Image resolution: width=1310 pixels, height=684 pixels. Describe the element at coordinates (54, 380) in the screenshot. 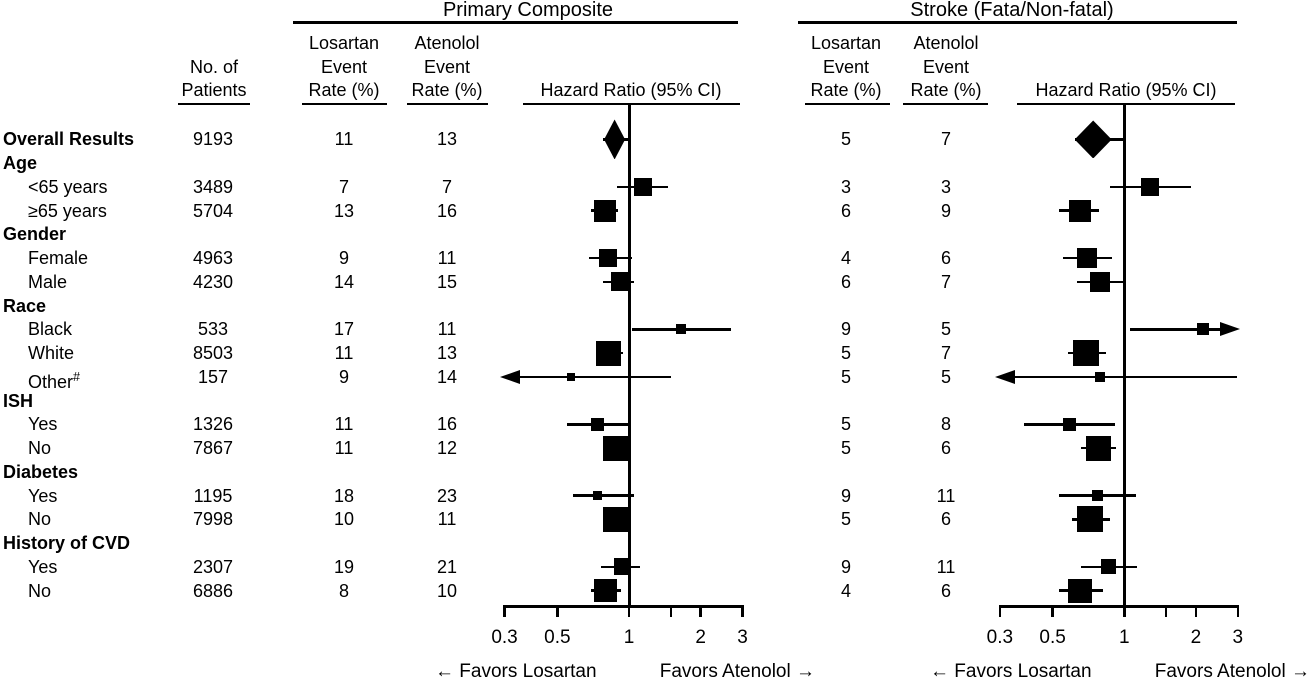

I see `row-label: Other#` at that location.